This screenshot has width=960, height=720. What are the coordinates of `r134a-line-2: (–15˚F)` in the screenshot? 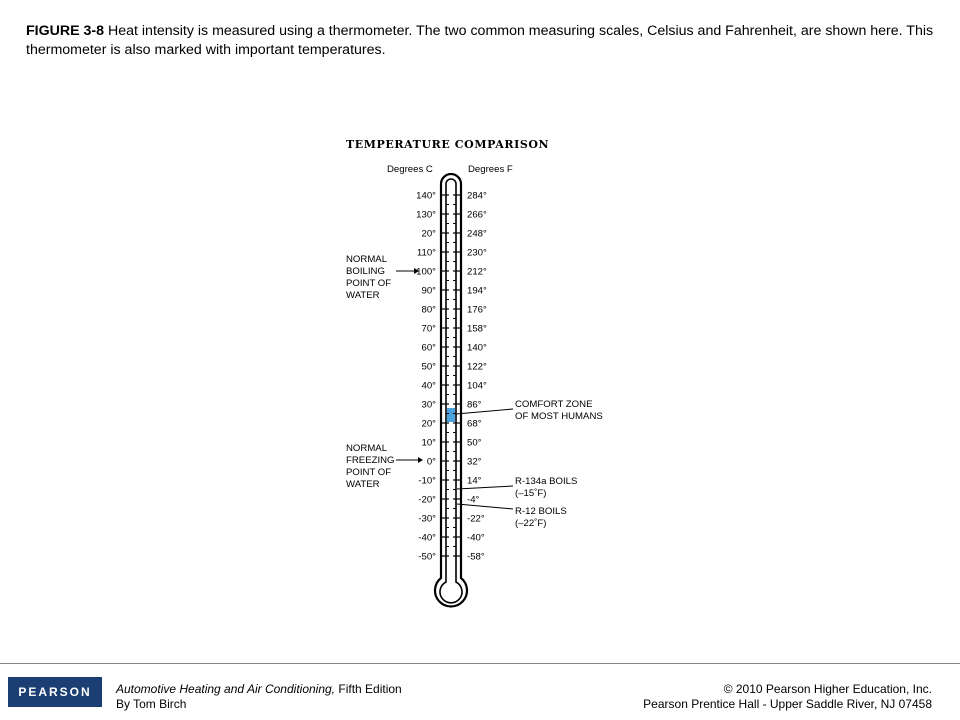 It's located at (530, 493).